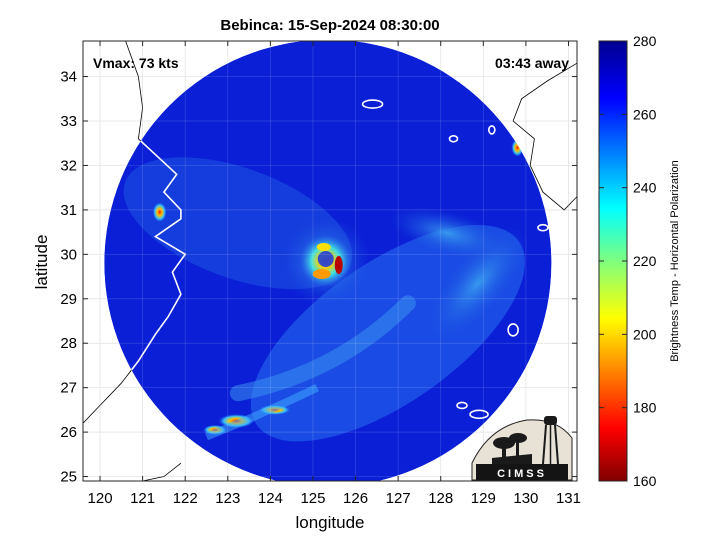  What do you see at coordinates (227, 498) in the screenshot?
I see `x-tick-label: 123` at bounding box center [227, 498].